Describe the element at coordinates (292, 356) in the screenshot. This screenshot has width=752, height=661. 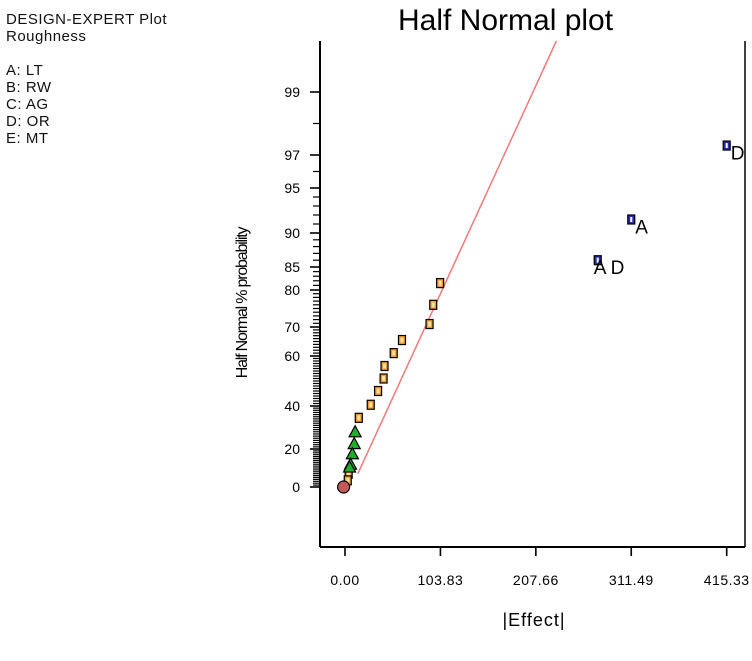
I see `y-tick-label: 60` at that location.